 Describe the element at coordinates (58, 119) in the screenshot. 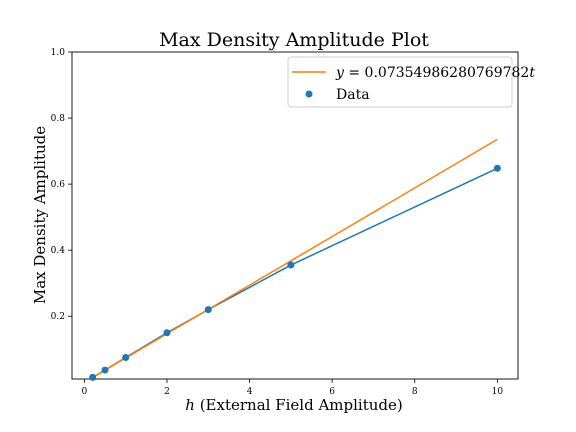

I see `y-tick-label: 0.8` at that location.